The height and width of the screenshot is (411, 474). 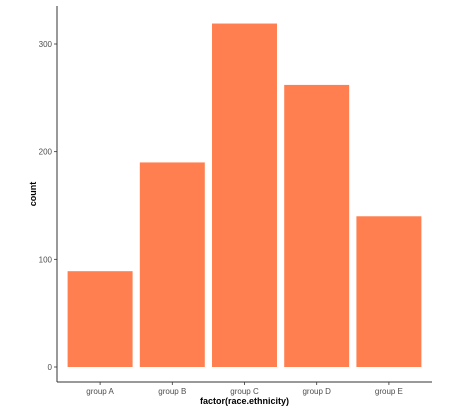 What do you see at coordinates (48, 206) in the screenshot?
I see `y-axis-ticks: 0 100 200 300` at bounding box center [48, 206].